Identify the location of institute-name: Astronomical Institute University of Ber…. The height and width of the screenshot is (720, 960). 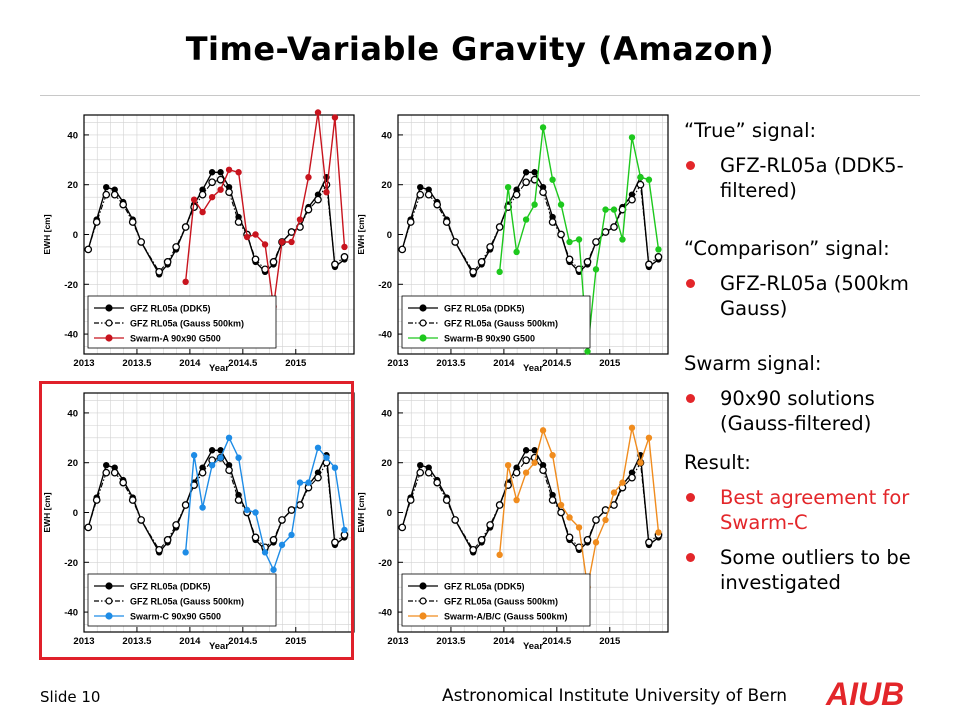
(615, 696).